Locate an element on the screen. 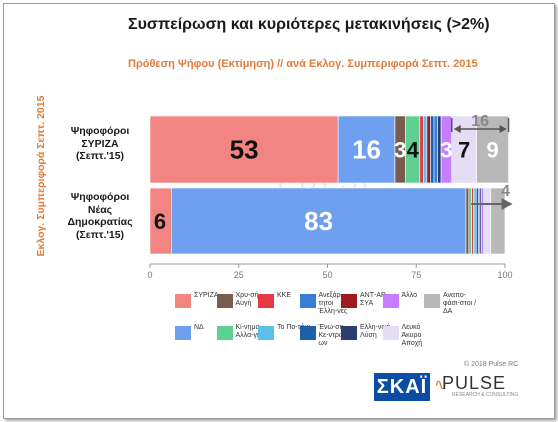 This screenshot has height=422, width=558. x-tick-label: 50 is located at coordinates (327, 275).